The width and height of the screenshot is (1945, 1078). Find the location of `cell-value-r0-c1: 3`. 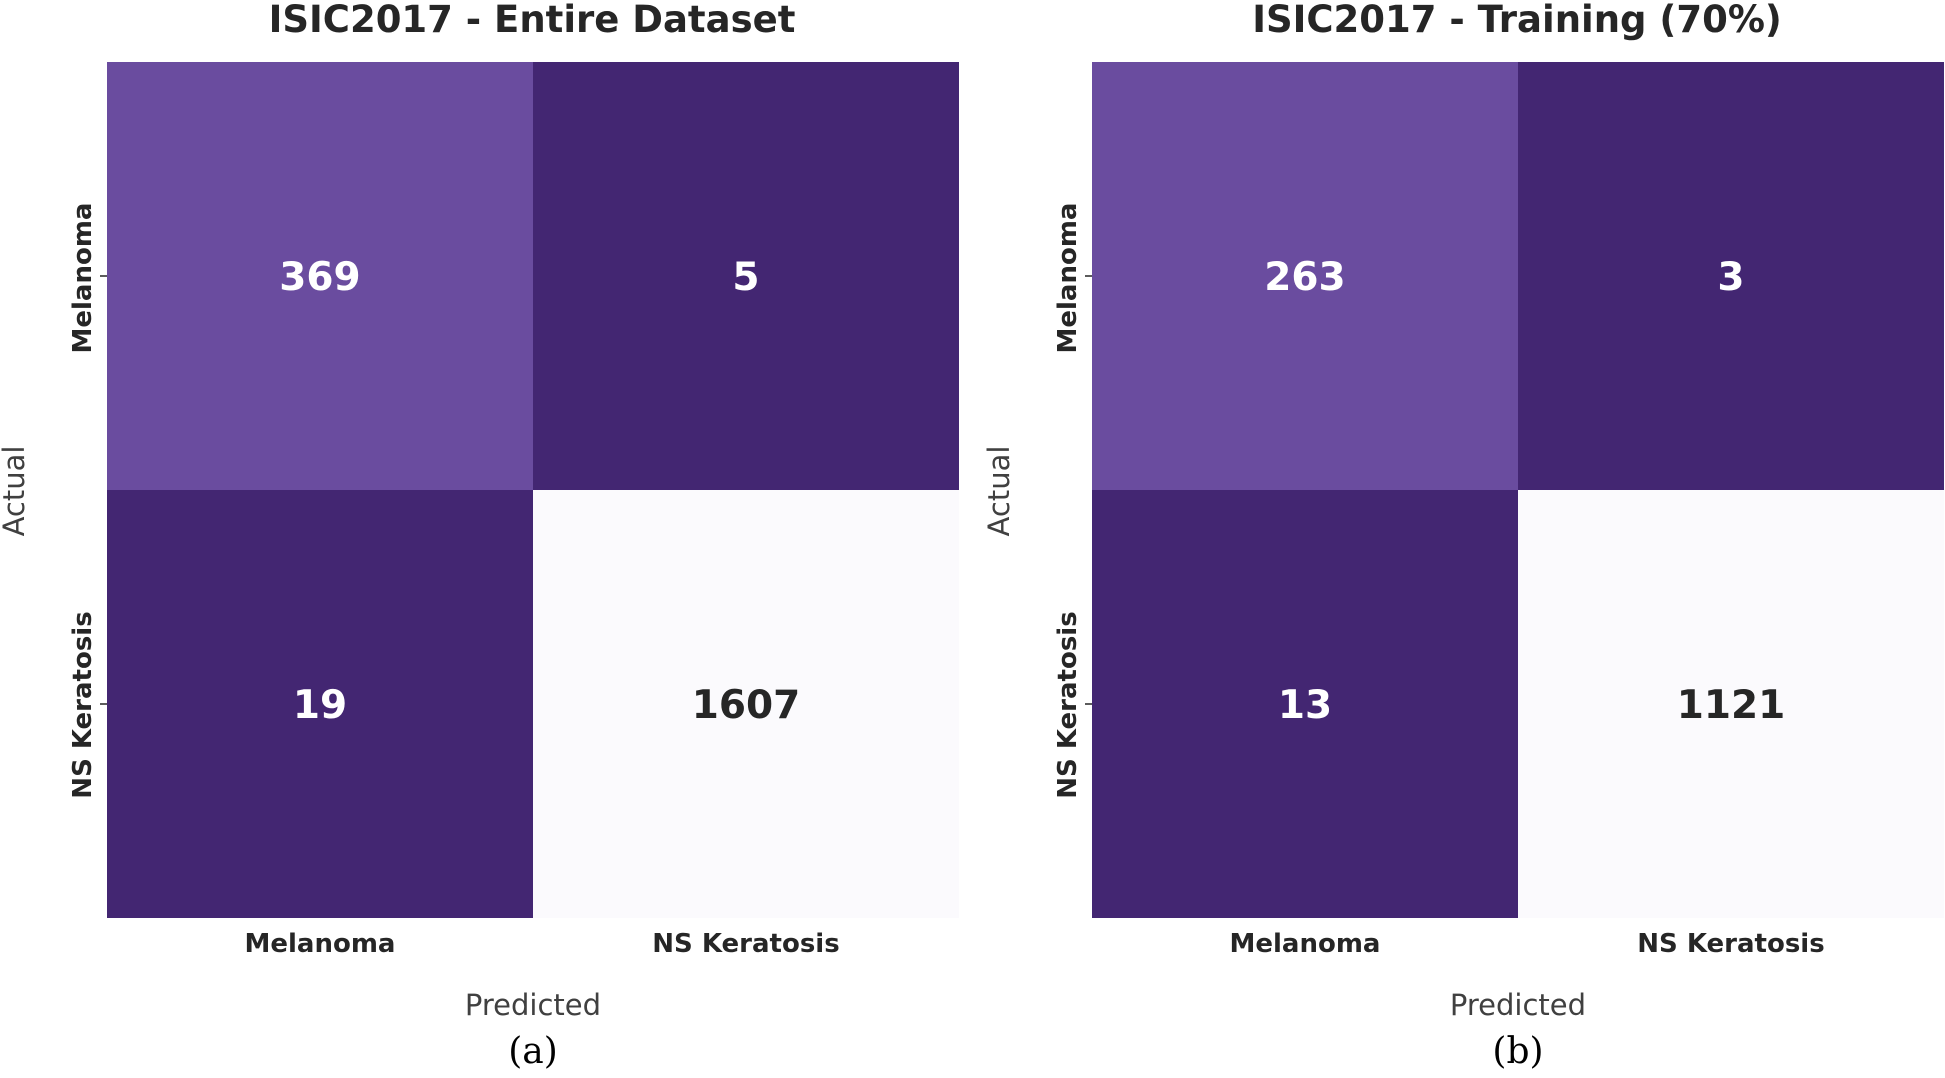

cell-value-r0-c1: 3 is located at coordinates (1730, 277).